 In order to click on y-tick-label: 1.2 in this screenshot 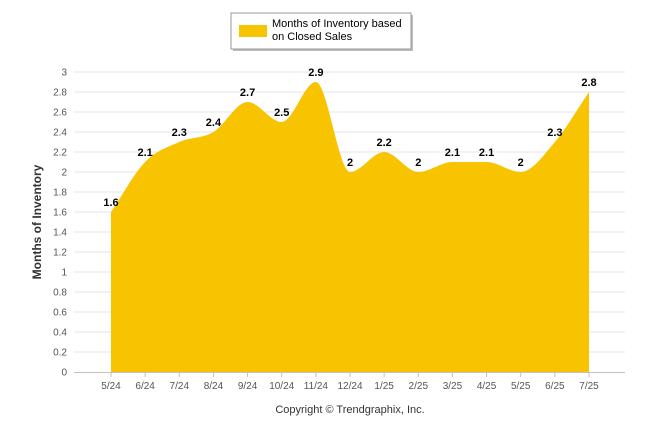, I will do `click(60, 253)`.